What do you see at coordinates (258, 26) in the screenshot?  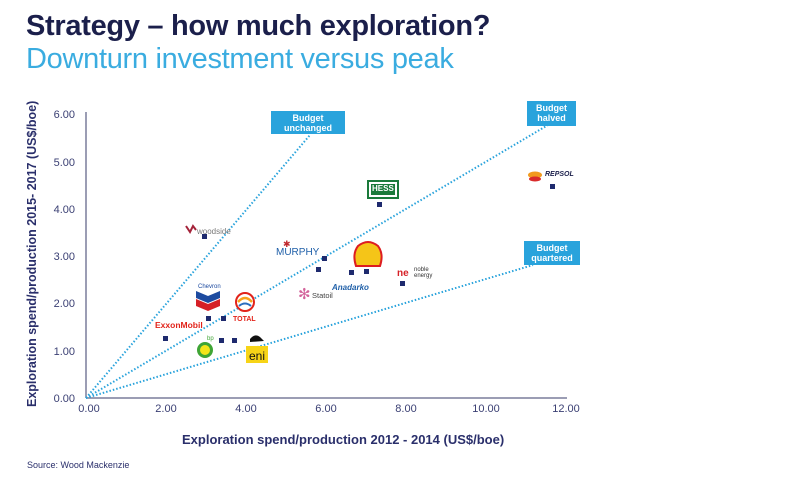 I see `page-title: Strategy – how much exploration?` at bounding box center [258, 26].